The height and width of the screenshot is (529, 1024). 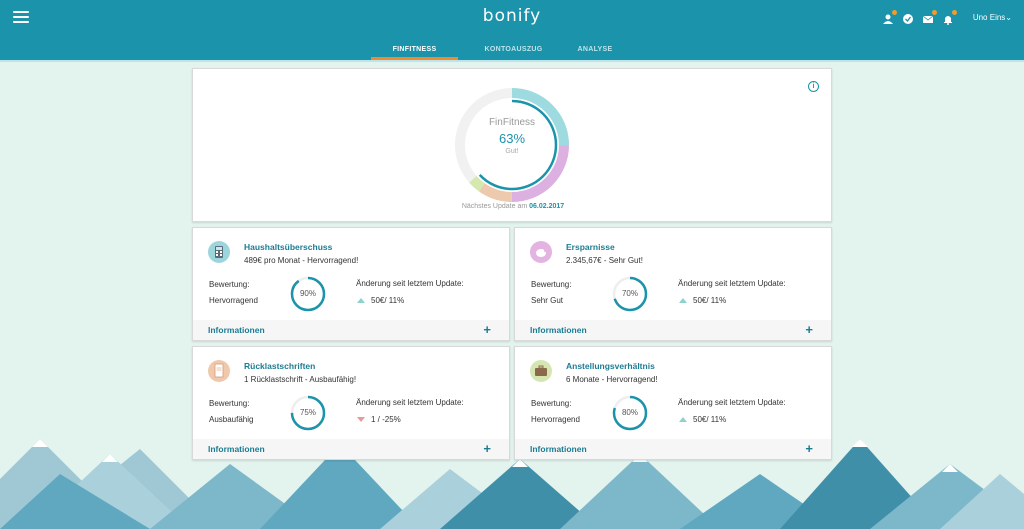 What do you see at coordinates (590, 247) in the screenshot?
I see `card-title: Ersparnisse` at bounding box center [590, 247].